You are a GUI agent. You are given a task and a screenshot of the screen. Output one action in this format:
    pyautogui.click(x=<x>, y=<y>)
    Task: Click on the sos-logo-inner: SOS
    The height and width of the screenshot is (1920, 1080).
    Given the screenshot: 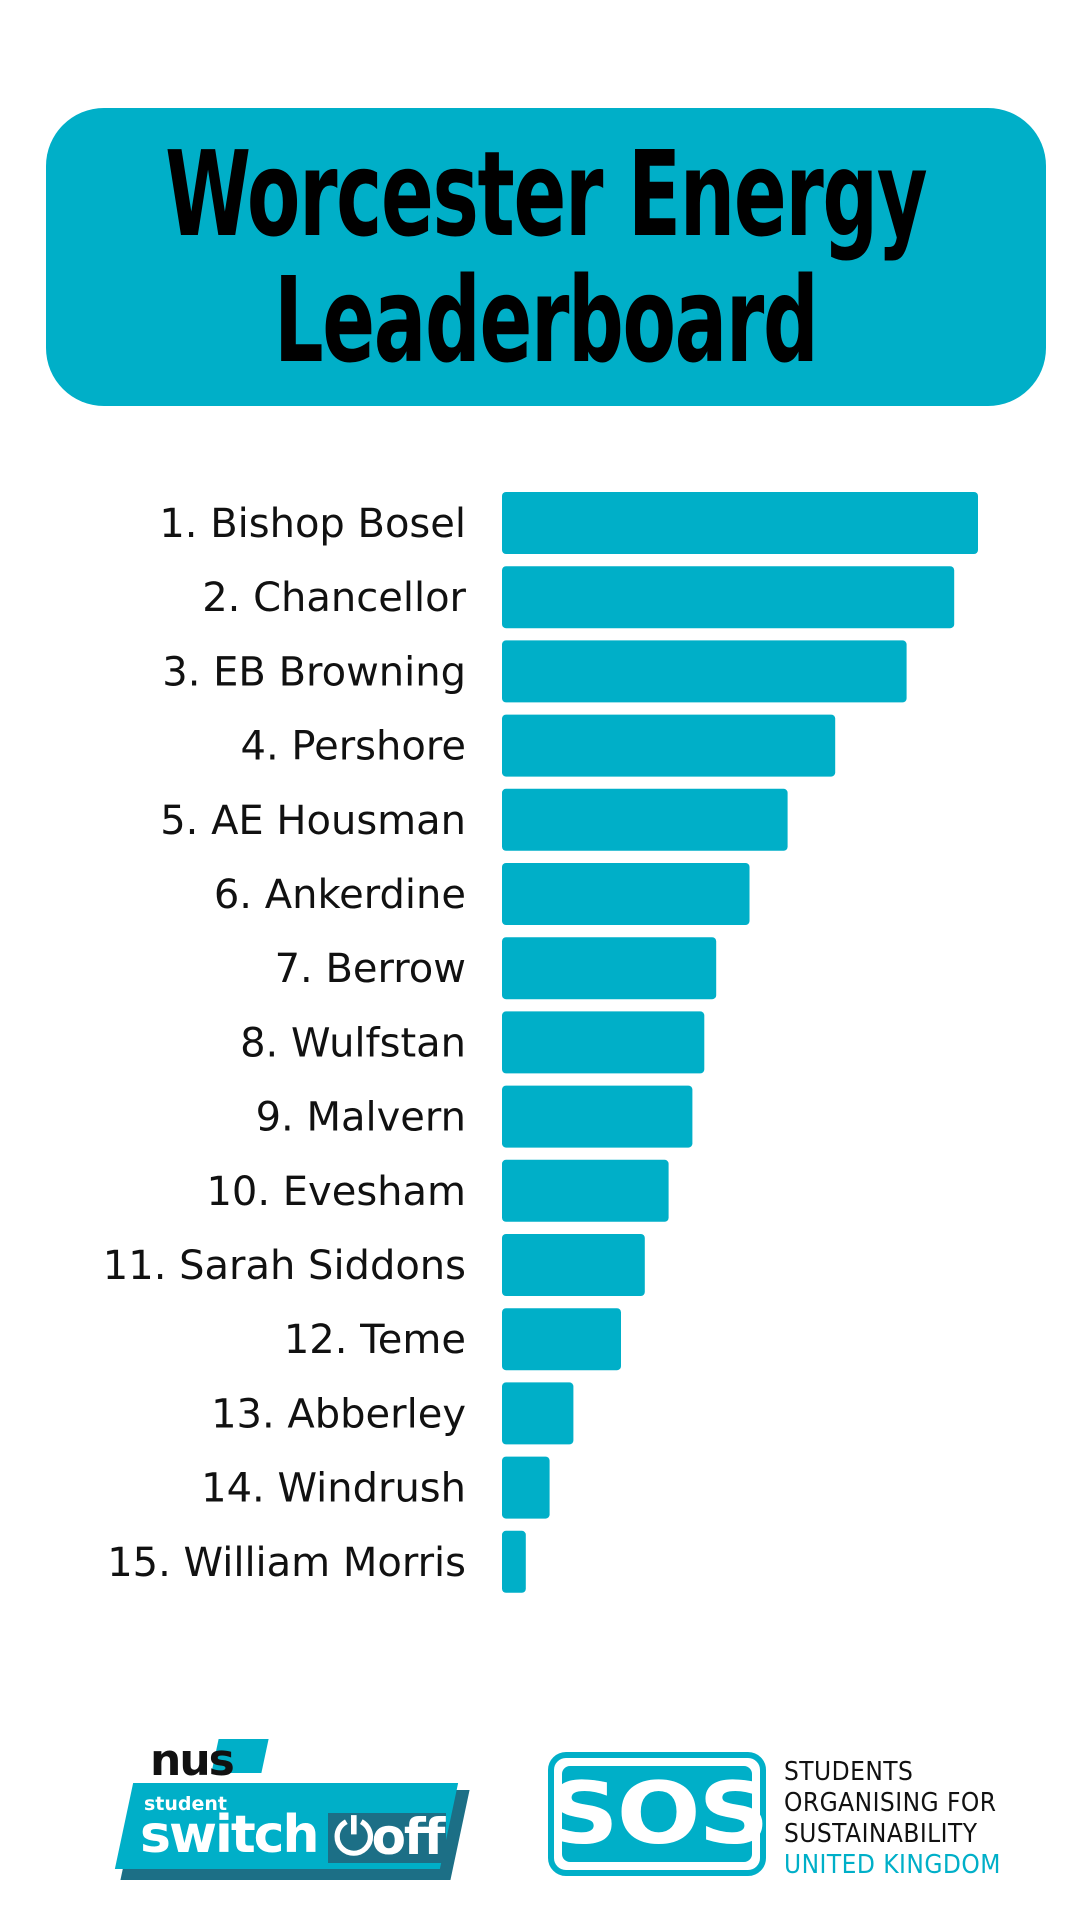 What is the action you would take?
    pyautogui.click(x=658, y=1814)
    